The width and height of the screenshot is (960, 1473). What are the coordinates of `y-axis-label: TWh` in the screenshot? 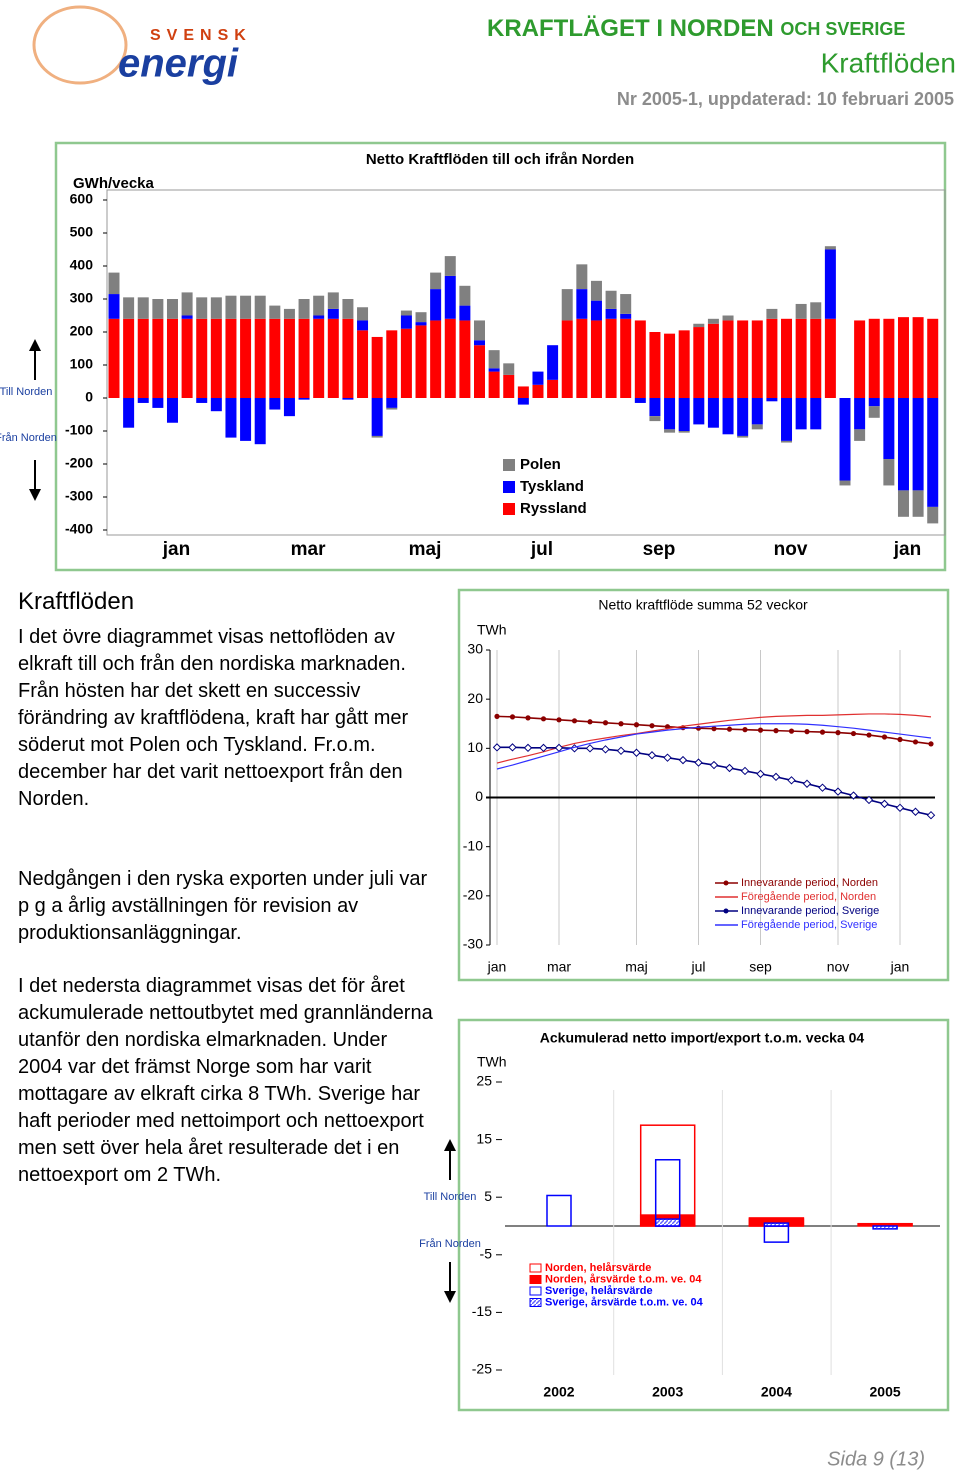 It's located at (492, 630).